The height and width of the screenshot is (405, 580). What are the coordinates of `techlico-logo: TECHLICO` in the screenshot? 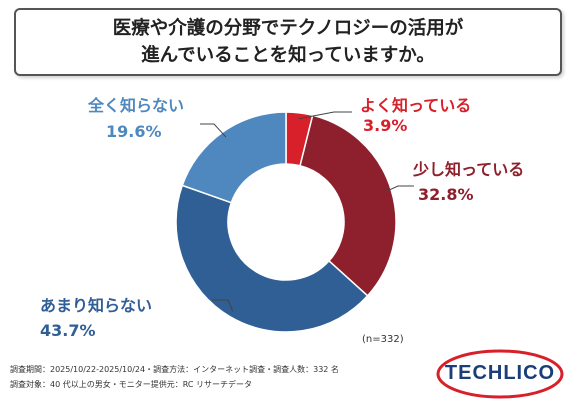 It's located at (500, 374).